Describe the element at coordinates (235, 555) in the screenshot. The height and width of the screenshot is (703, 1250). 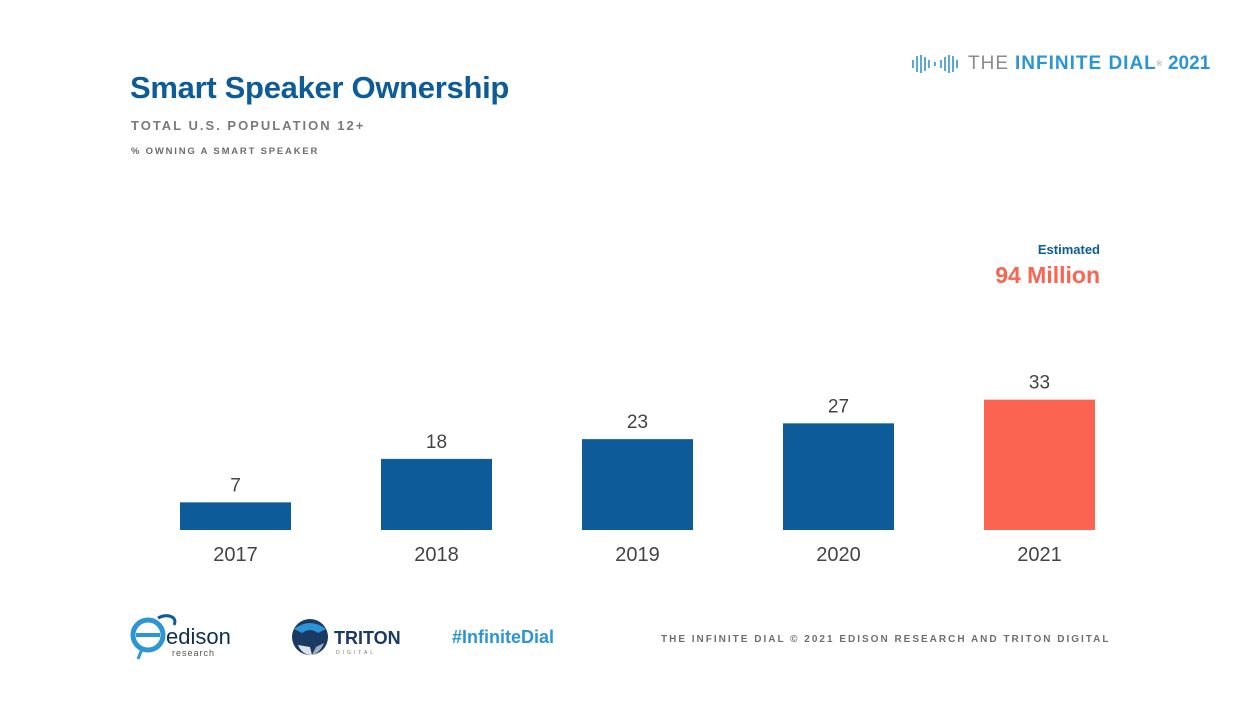
I see `x-tick-label-2017: 2017` at that location.